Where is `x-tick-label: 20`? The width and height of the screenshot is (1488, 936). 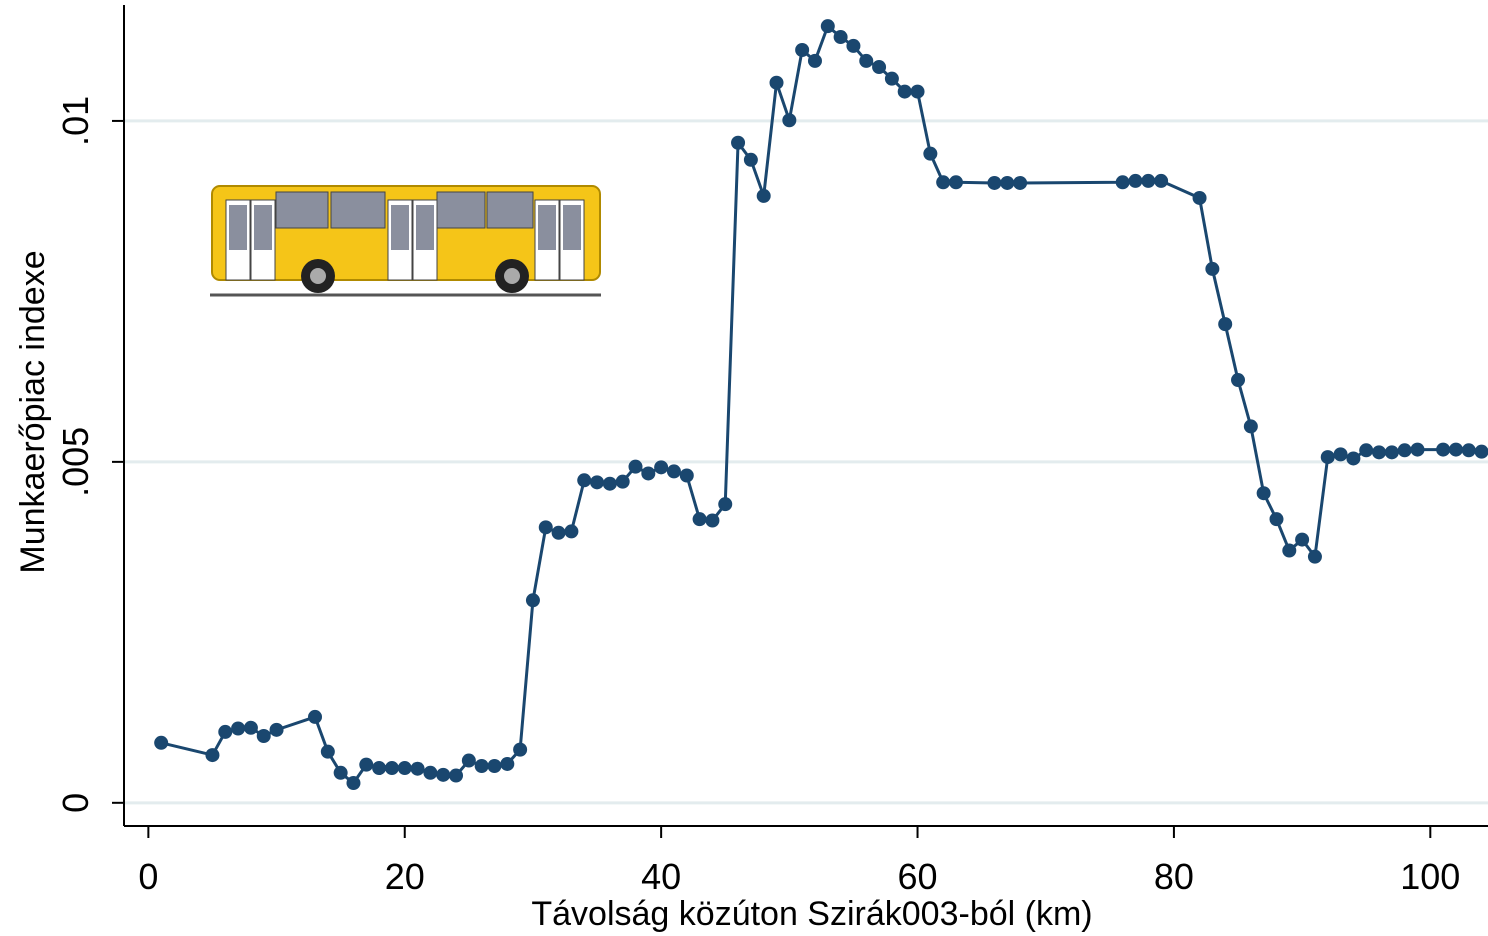 x-tick-label: 20 is located at coordinates (405, 876).